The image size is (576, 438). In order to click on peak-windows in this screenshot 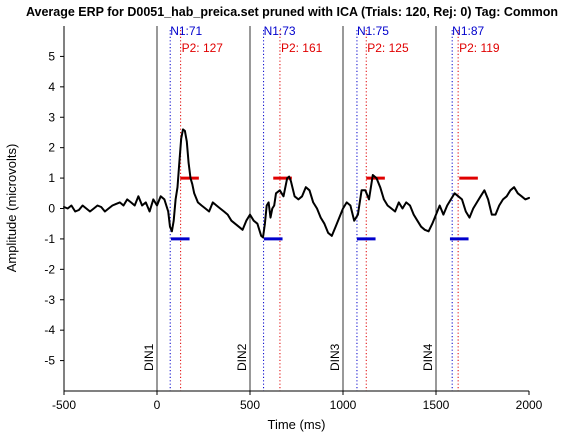, I will do `click(324, 208)`.